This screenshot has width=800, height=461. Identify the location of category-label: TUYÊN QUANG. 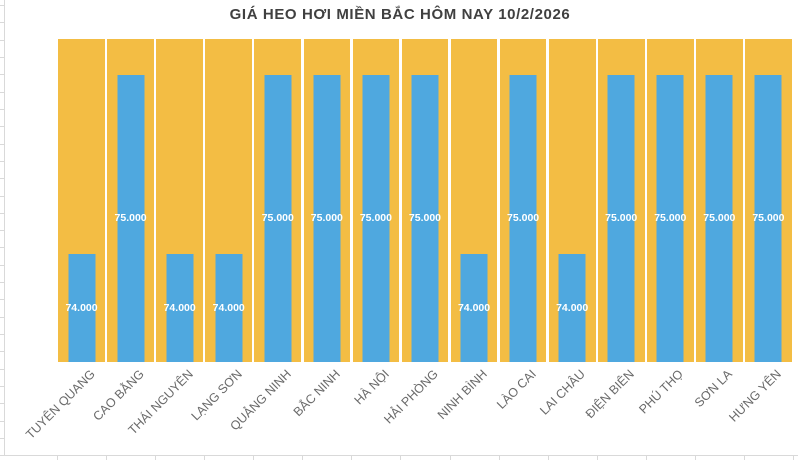
(60, 404).